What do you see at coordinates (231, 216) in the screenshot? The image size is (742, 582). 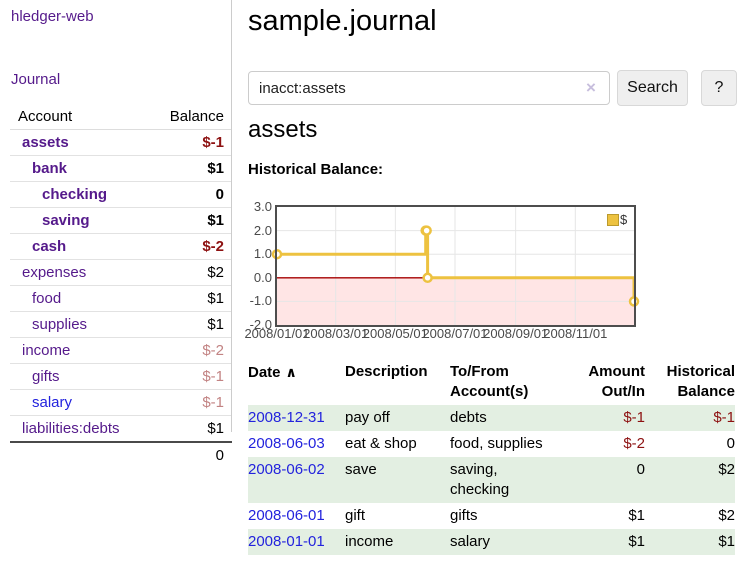 I see `sidebar-divider` at bounding box center [231, 216].